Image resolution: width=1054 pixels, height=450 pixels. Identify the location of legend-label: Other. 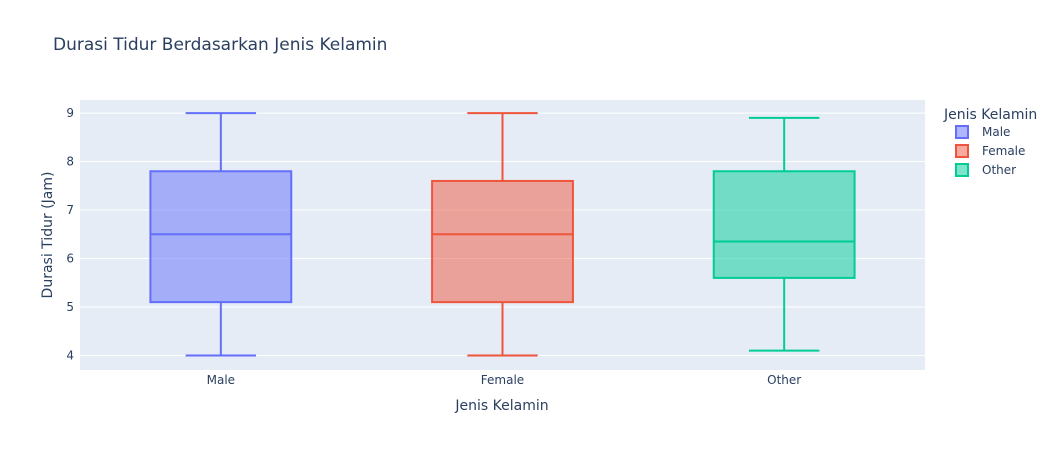
(999, 170).